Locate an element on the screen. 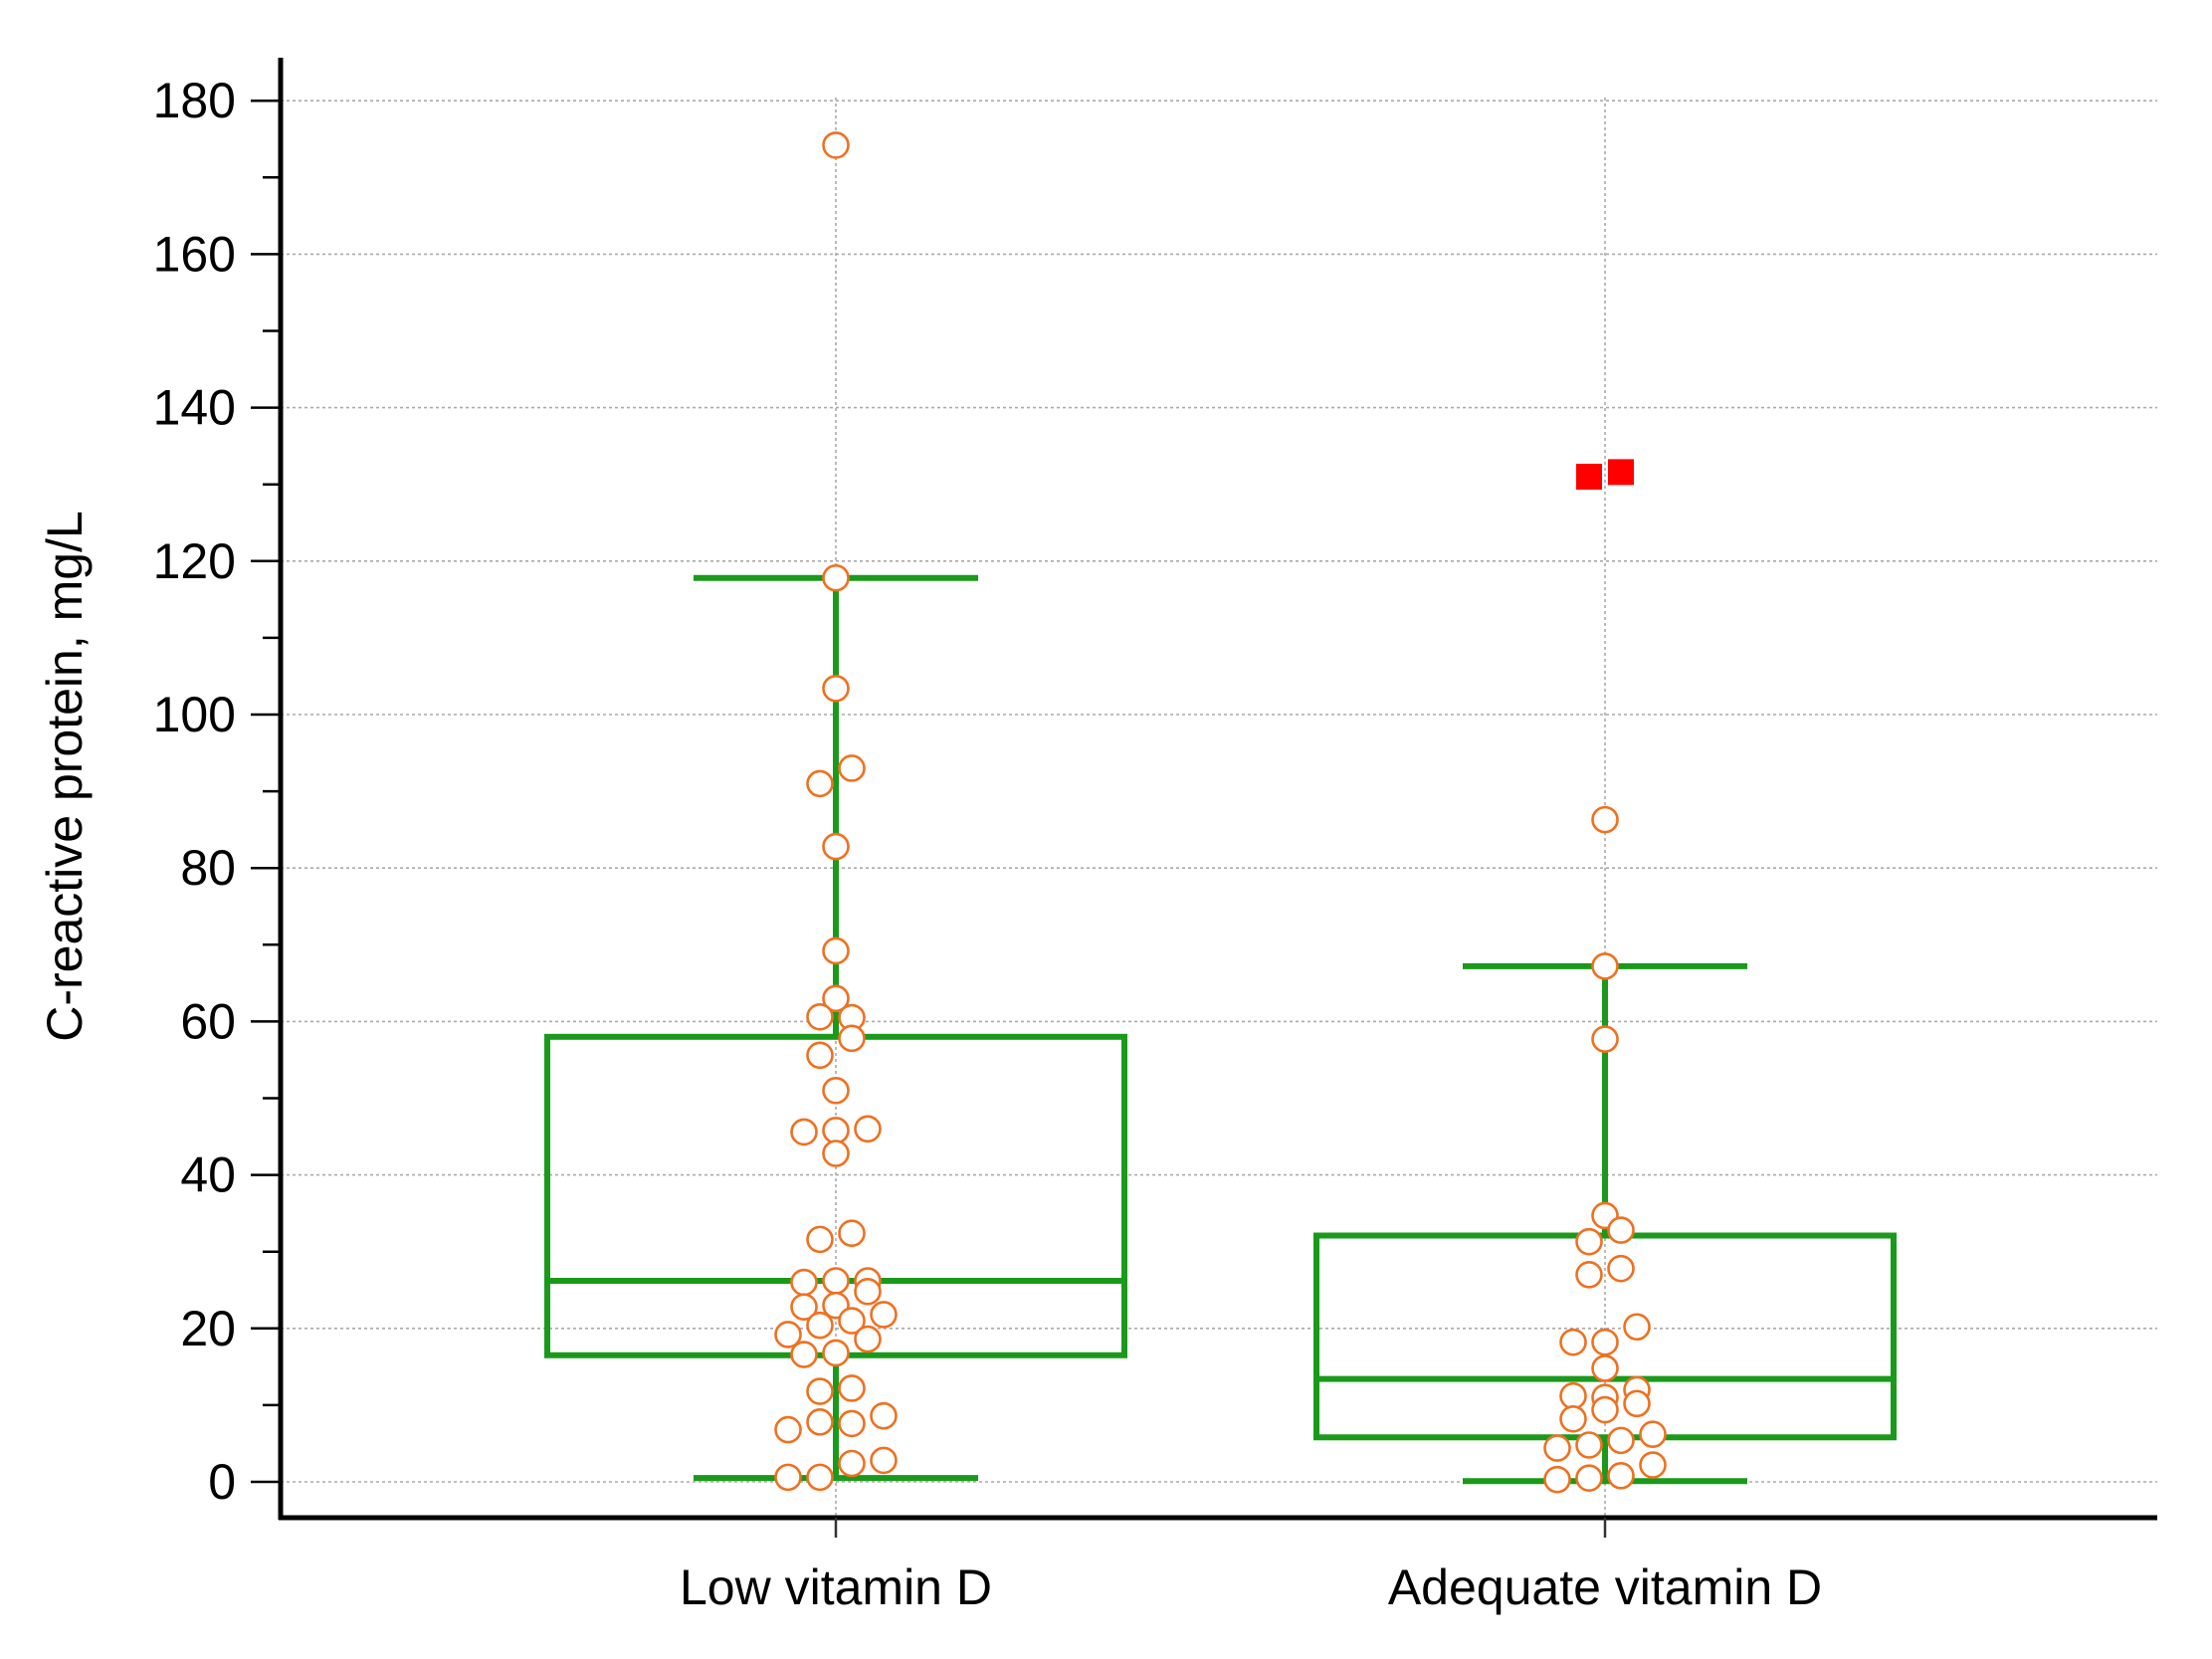 The image size is (2212, 1659). x-tick-label-low-vitamin-d: Low vitamin D is located at coordinates (836, 1587).